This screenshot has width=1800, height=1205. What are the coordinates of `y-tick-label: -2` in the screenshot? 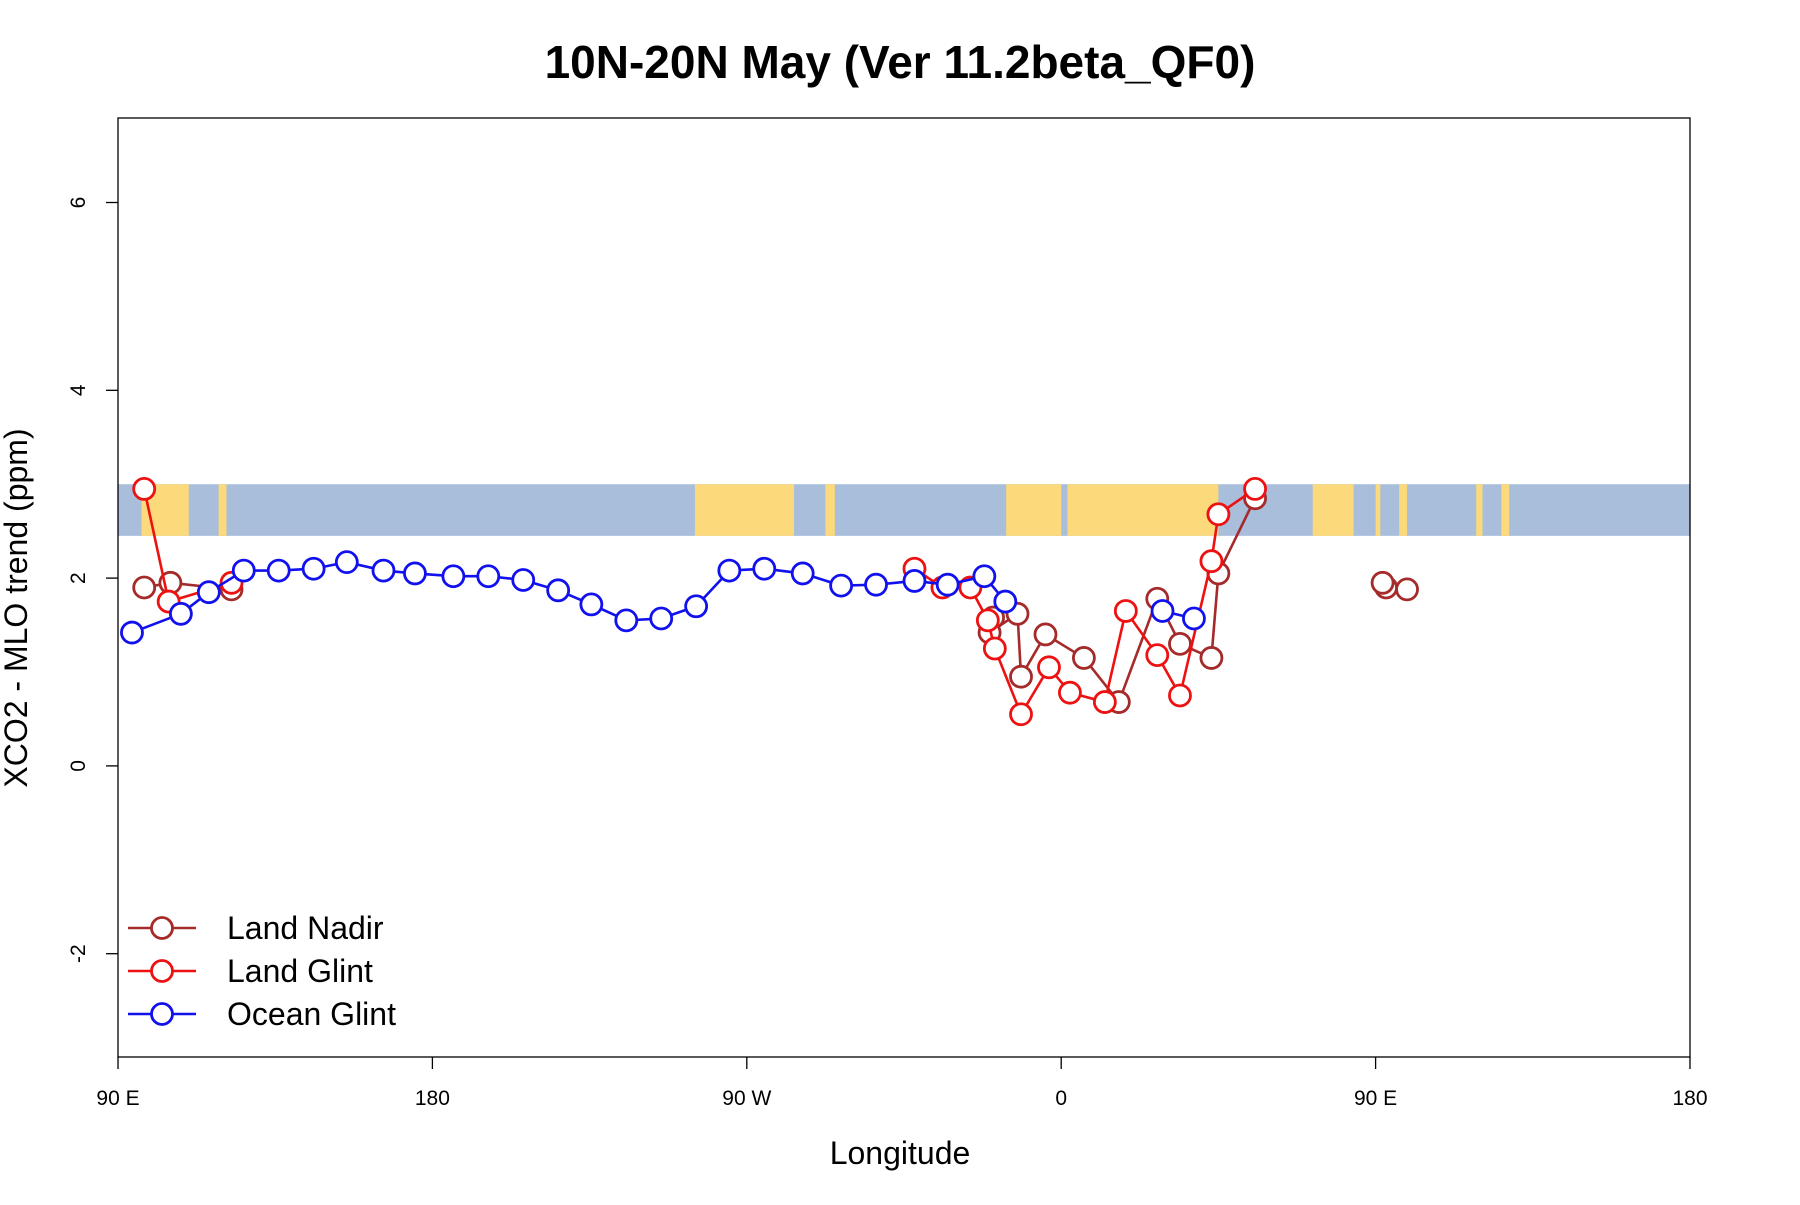 It's located at (78, 953).